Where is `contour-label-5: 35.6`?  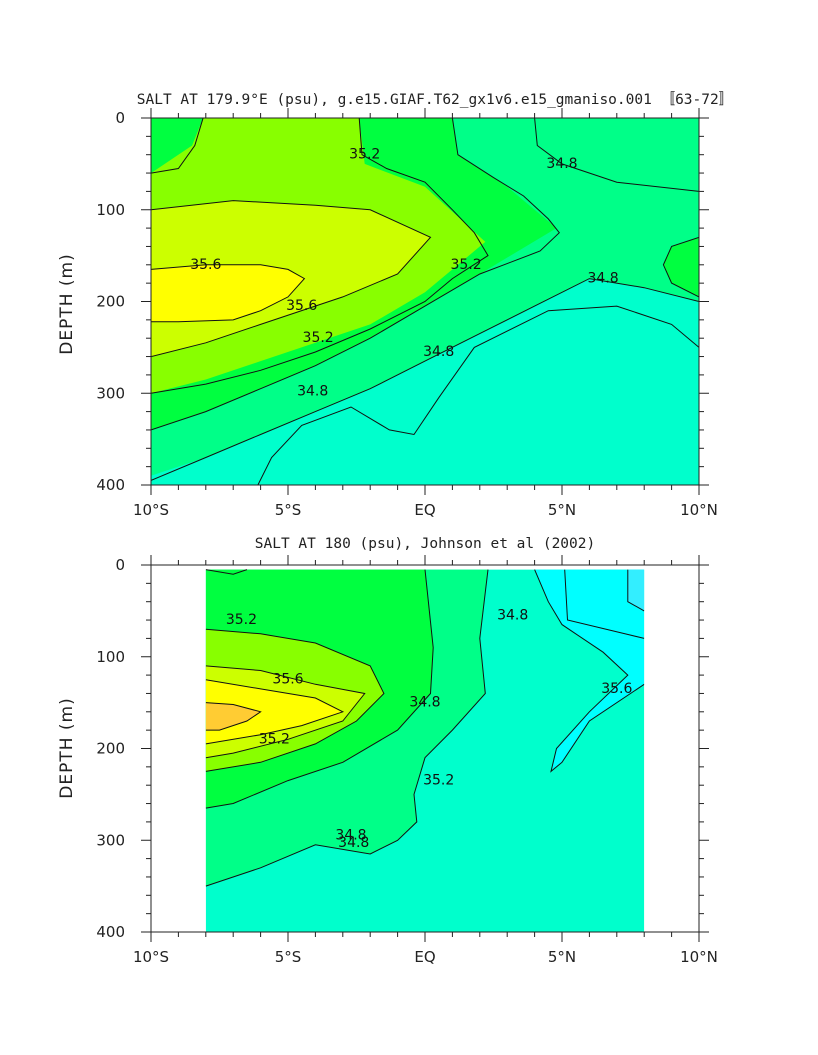
contour-label-5: 35.6 is located at coordinates (616, 689).